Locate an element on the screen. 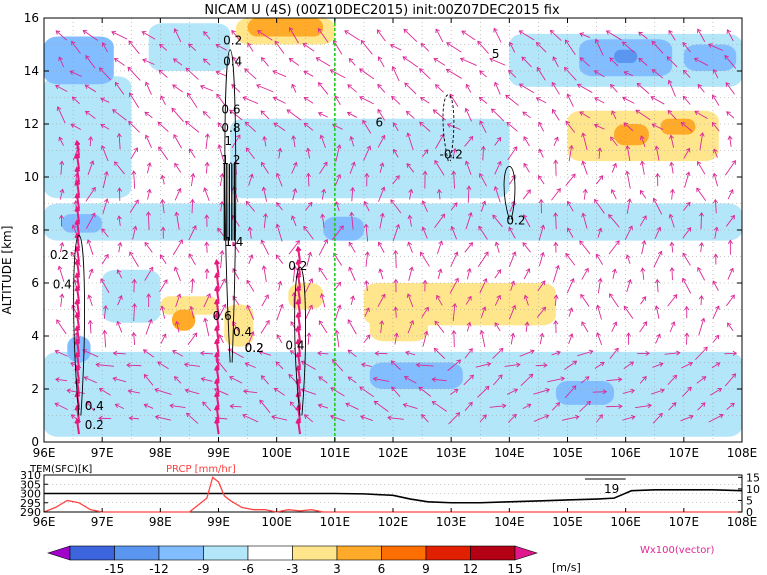  contour-label: 5 is located at coordinates (496, 54).